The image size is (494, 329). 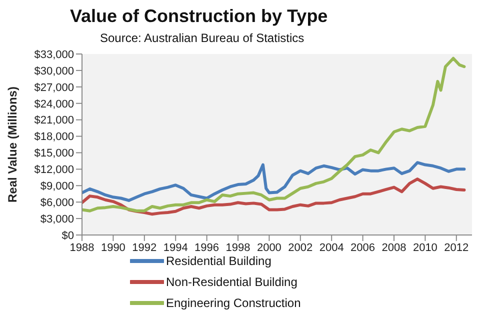 I want to click on y-tick-label: $0, so click(x=68, y=236).